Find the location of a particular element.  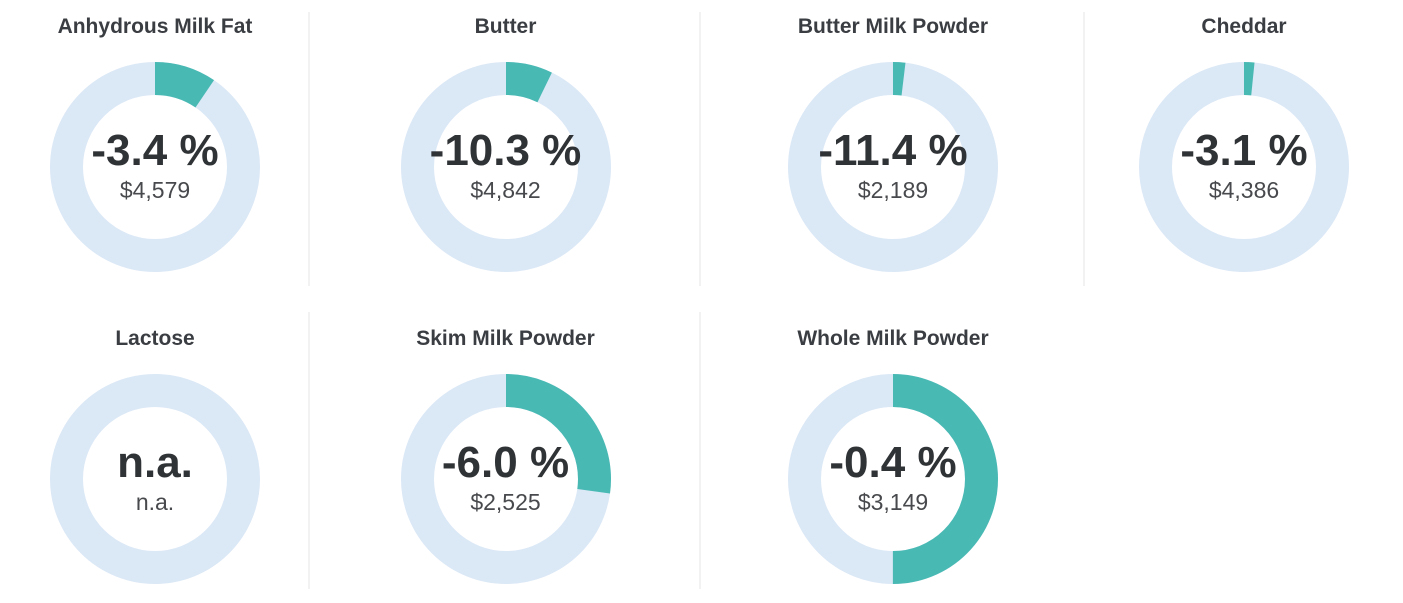

donut-chart: -0.4 % $3,149 is located at coordinates (893, 479).